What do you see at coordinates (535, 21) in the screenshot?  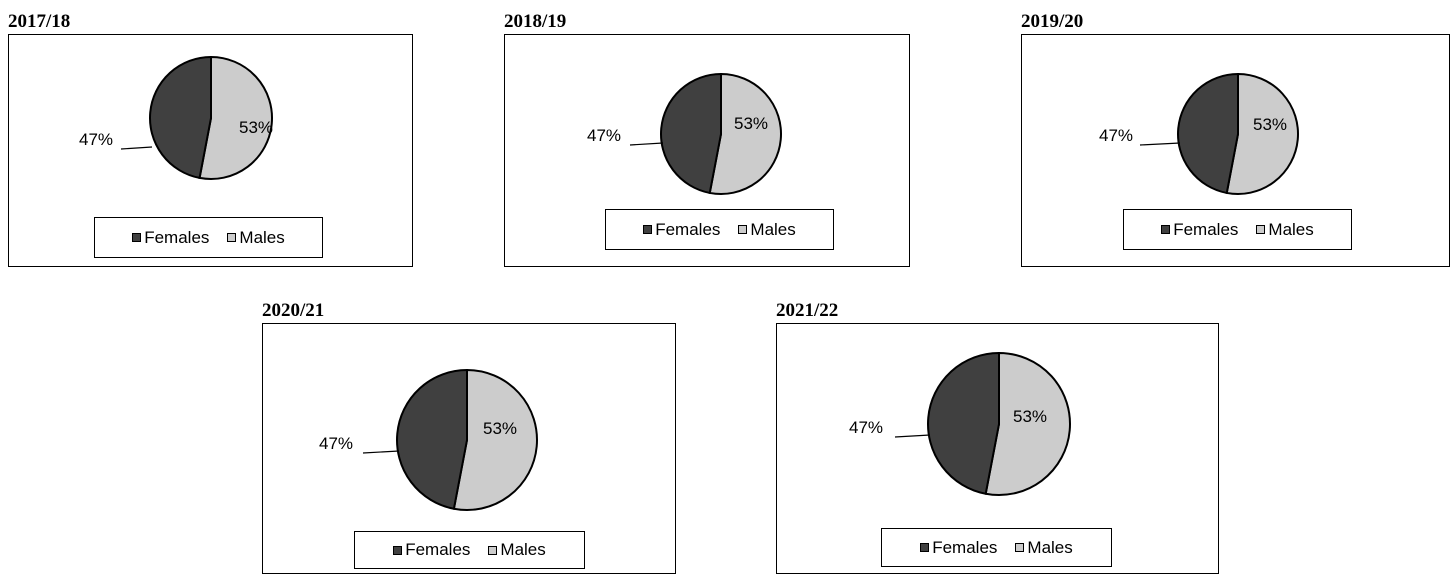 I see `chart-title: 2018/19` at bounding box center [535, 21].